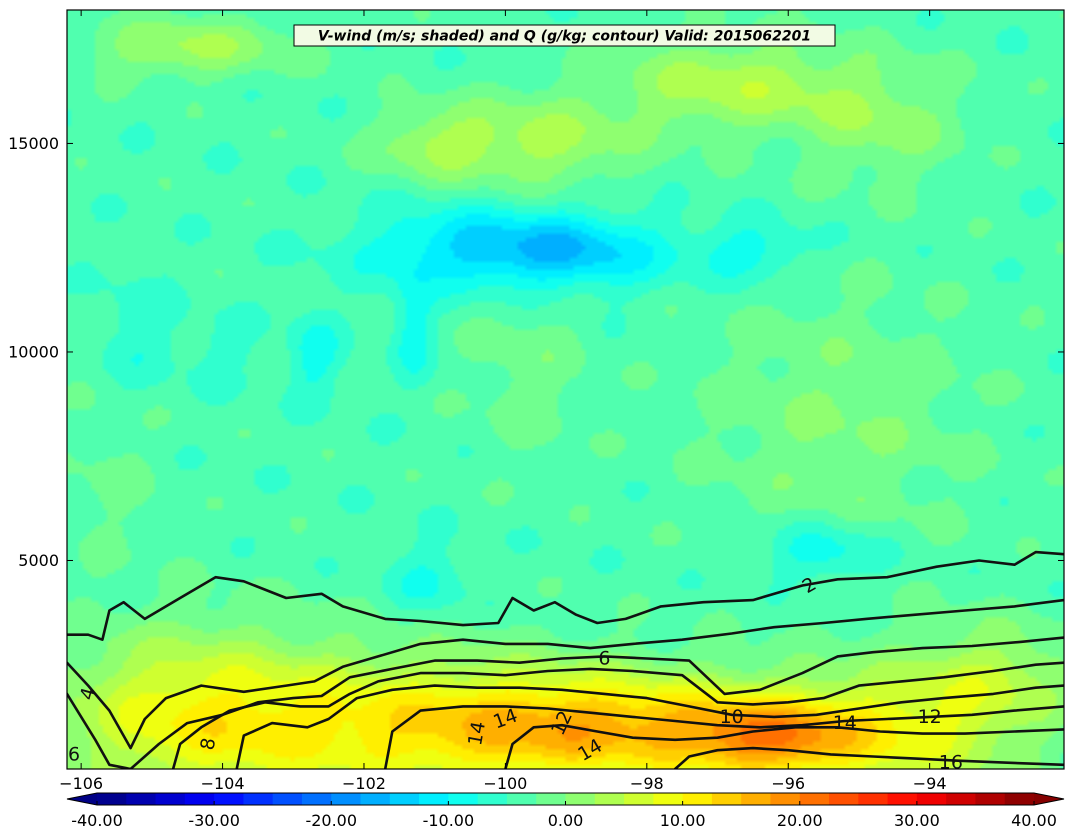 Image resolution: width=1073 pixels, height=838 pixels. What do you see at coordinates (364, 783) in the screenshot?
I see `x-tick-label: −102` at bounding box center [364, 783].